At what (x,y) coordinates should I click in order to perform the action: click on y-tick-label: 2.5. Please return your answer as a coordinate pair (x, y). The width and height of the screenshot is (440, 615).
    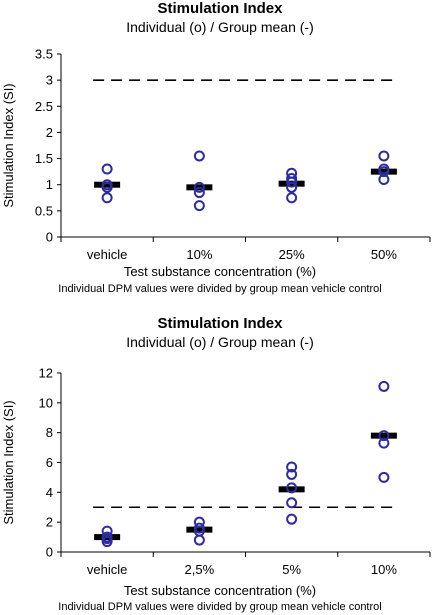
    Looking at the image, I should click on (44, 106).